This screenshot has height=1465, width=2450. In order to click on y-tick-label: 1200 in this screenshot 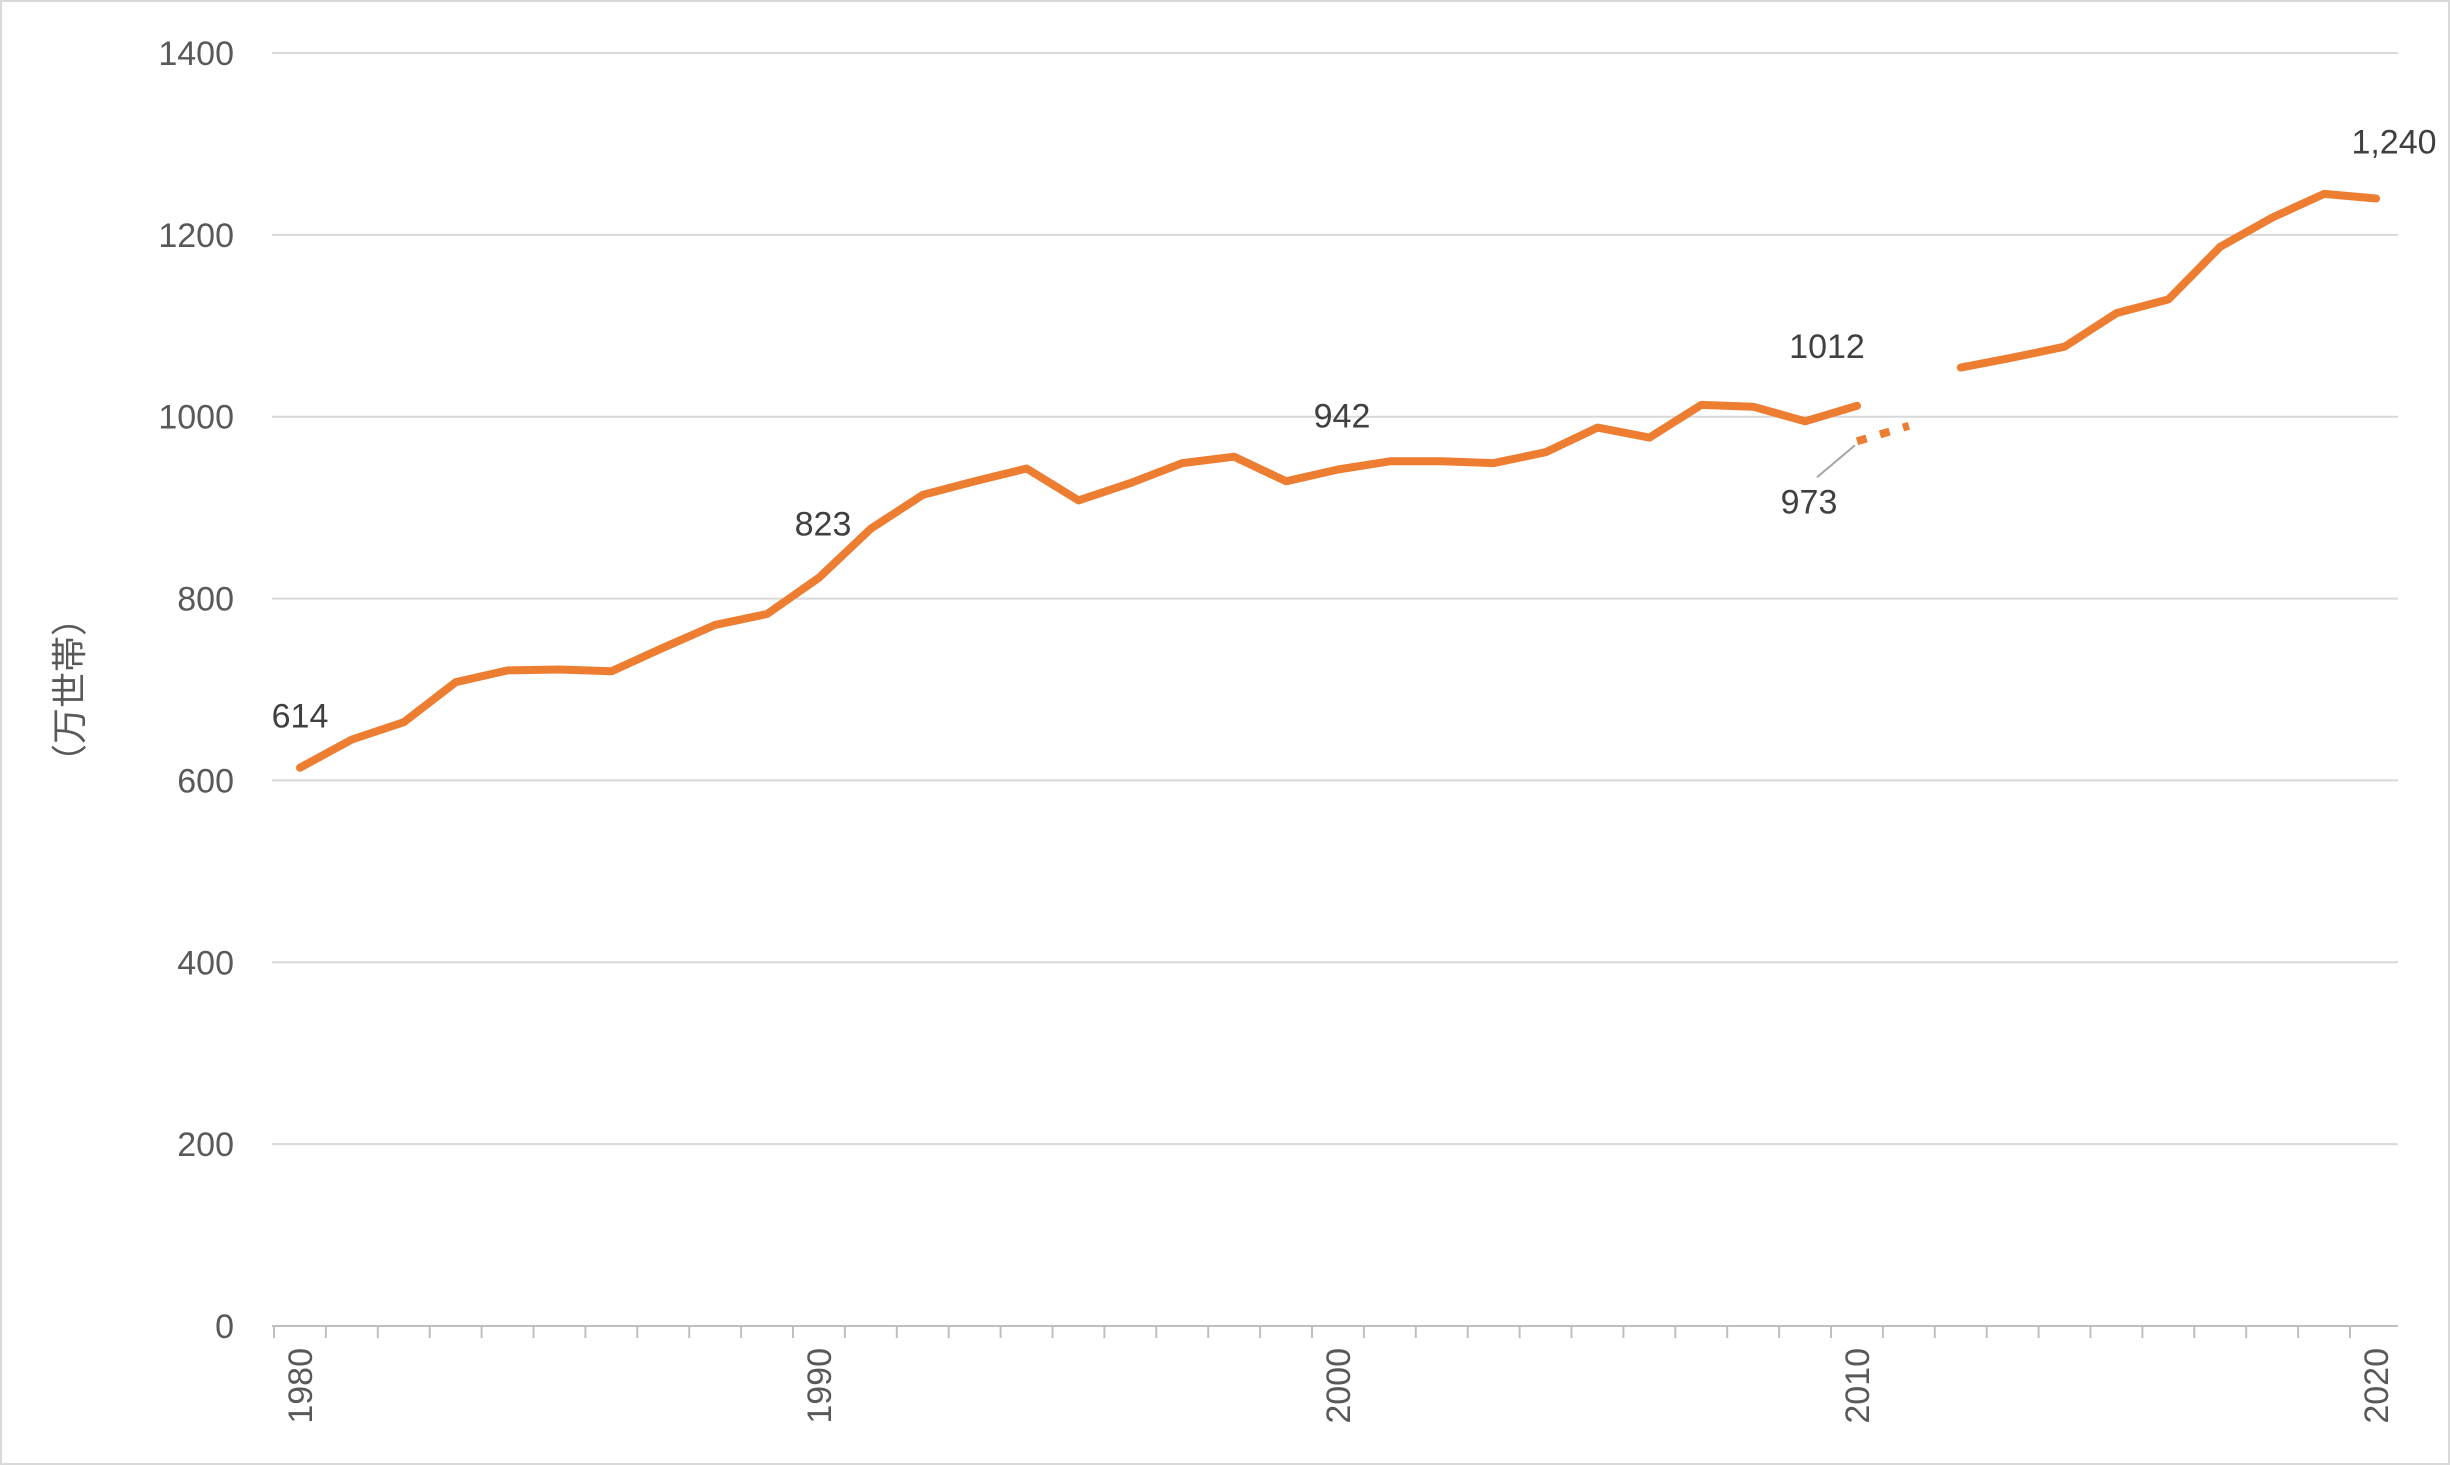, I will do `click(196, 236)`.